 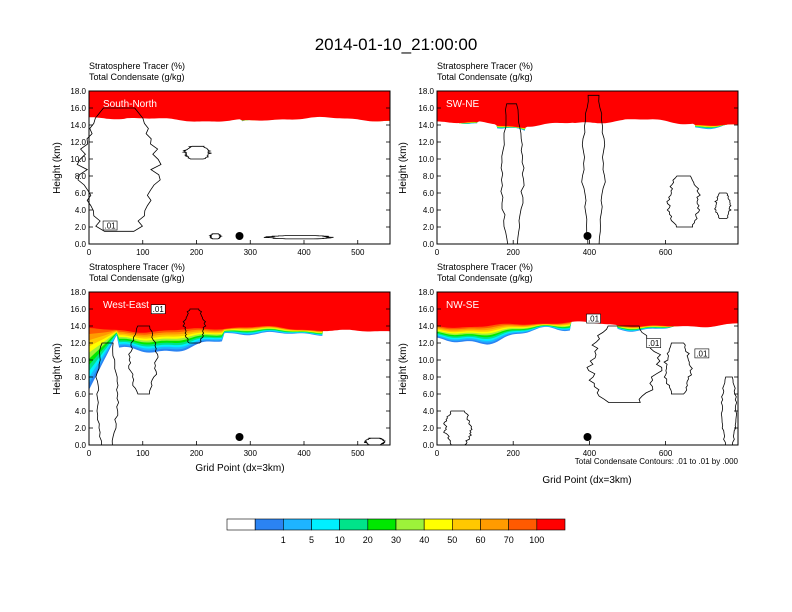 I want to click on x-axis-label: Grid Point (dx=3km), so click(x=239, y=468).